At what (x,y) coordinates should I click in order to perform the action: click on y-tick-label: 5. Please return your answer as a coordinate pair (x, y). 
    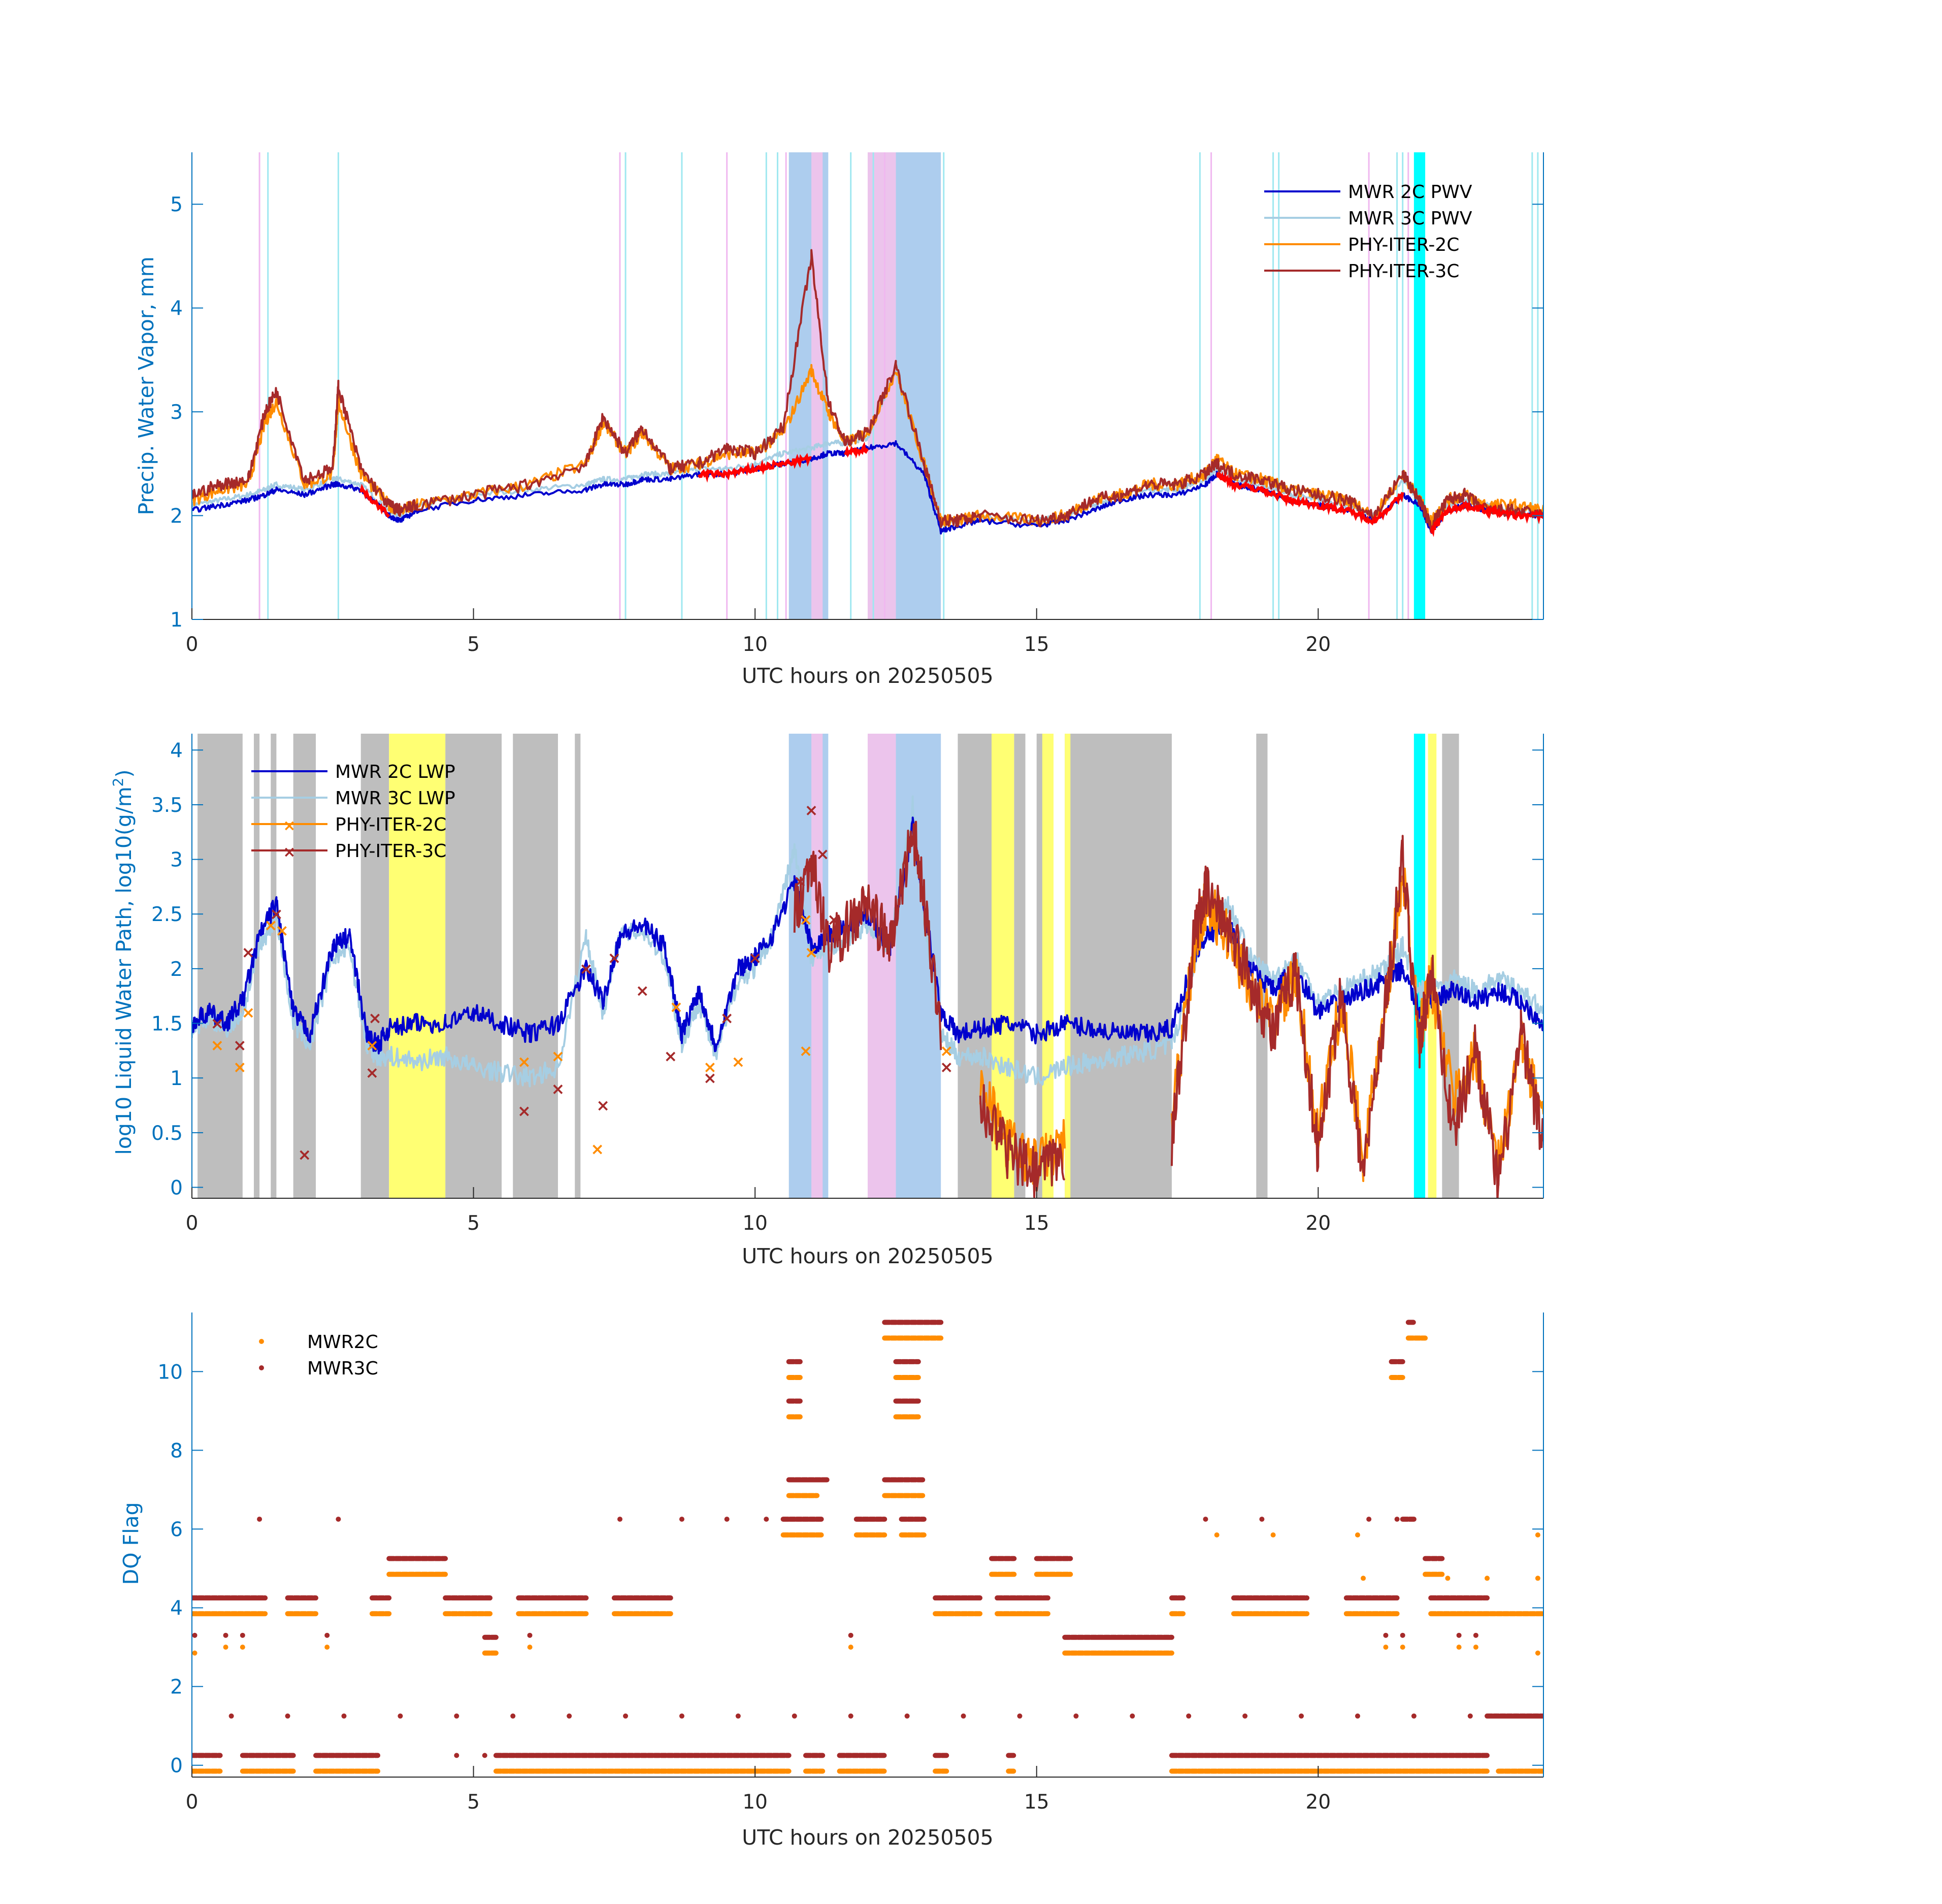
    Looking at the image, I should click on (176, 205).